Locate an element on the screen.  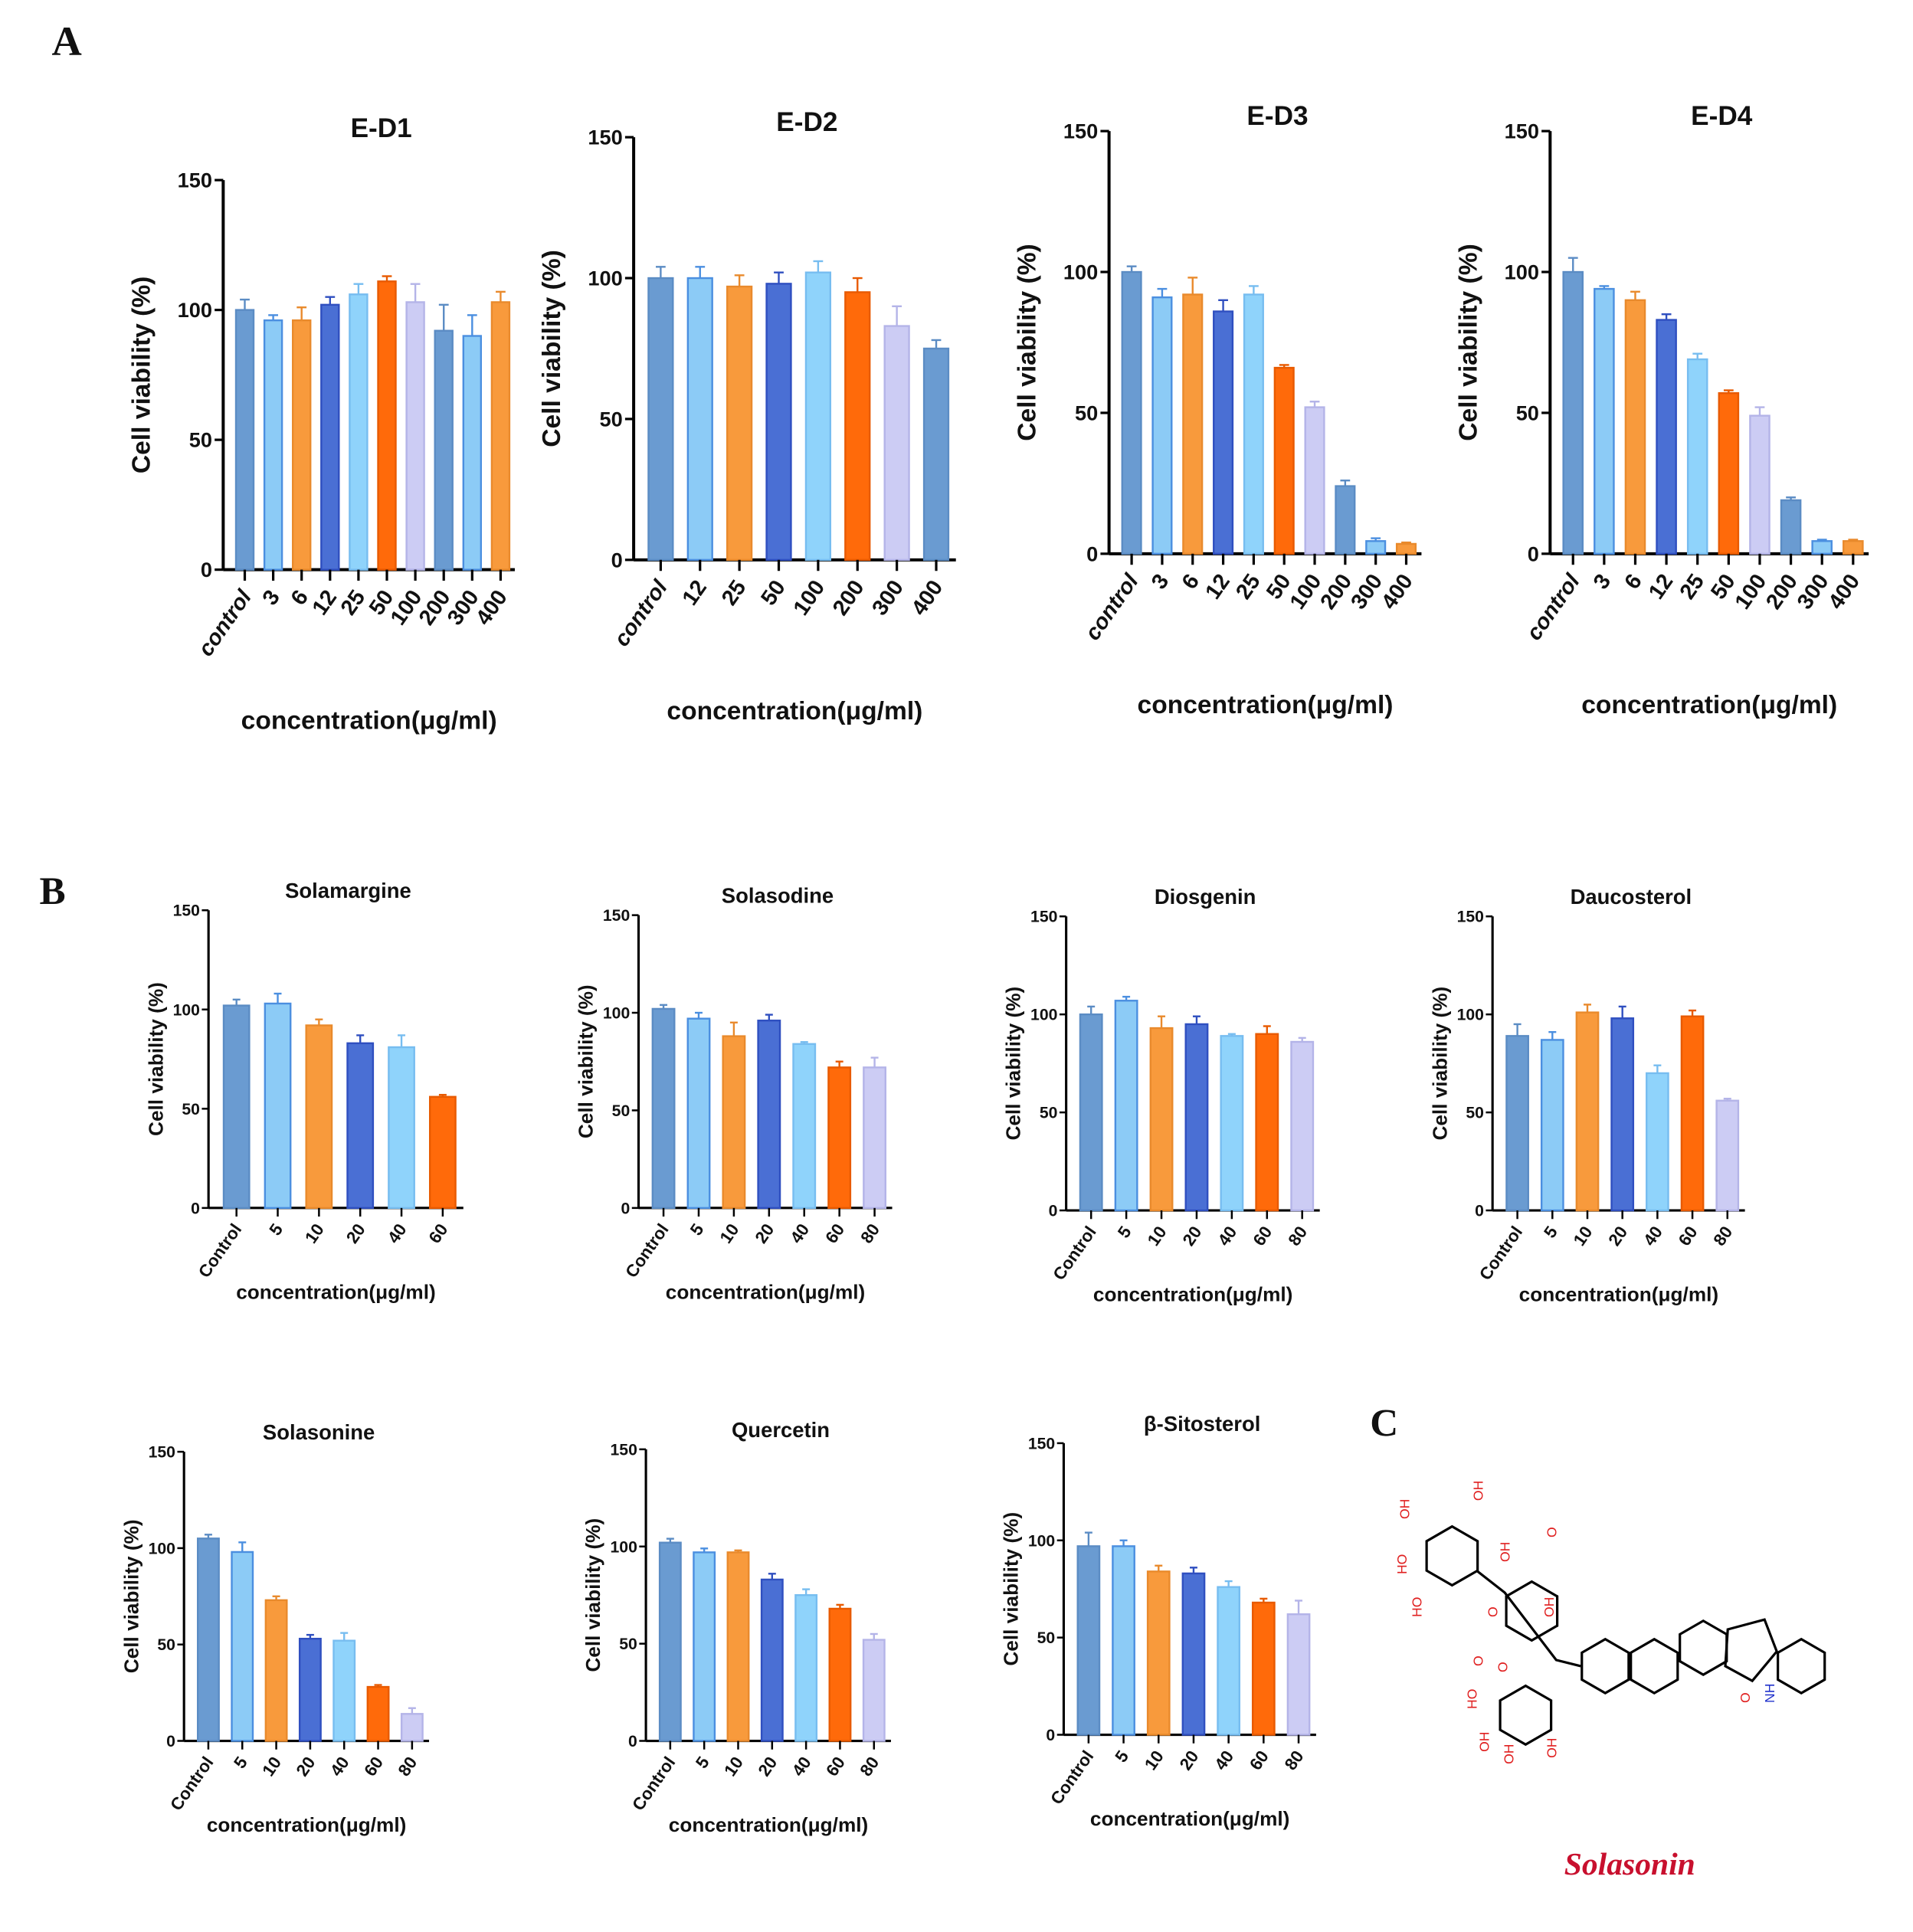
glycosidic-bonds is located at coordinates (1529, 1618).